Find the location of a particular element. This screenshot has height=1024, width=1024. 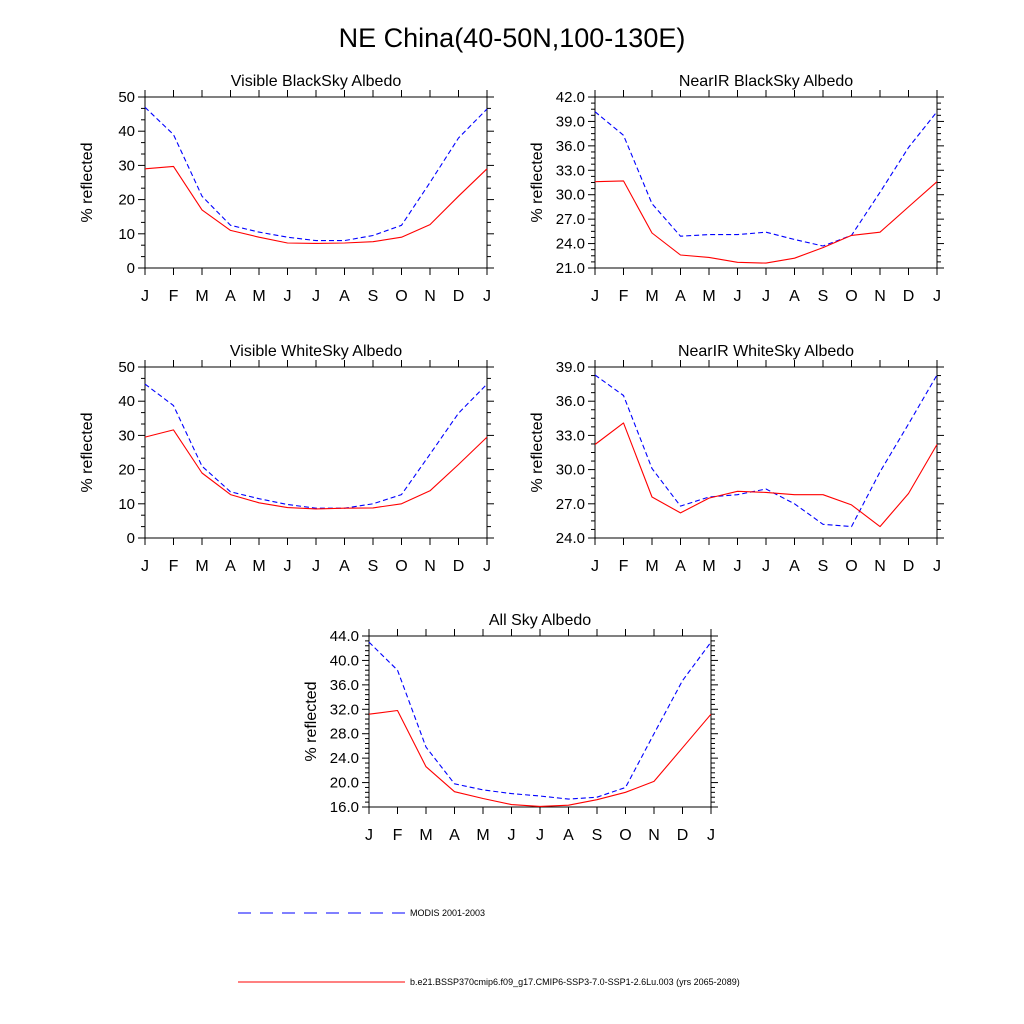

y-tick-label: 44.0 is located at coordinates (344, 636).